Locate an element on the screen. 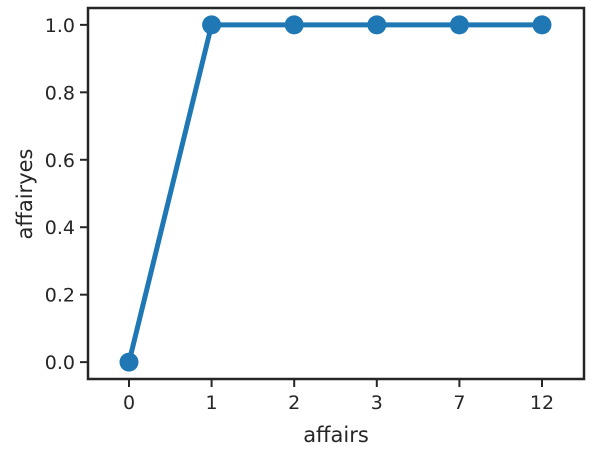 The width and height of the screenshot is (593, 455). x-tick-label: 7 is located at coordinates (459, 403).